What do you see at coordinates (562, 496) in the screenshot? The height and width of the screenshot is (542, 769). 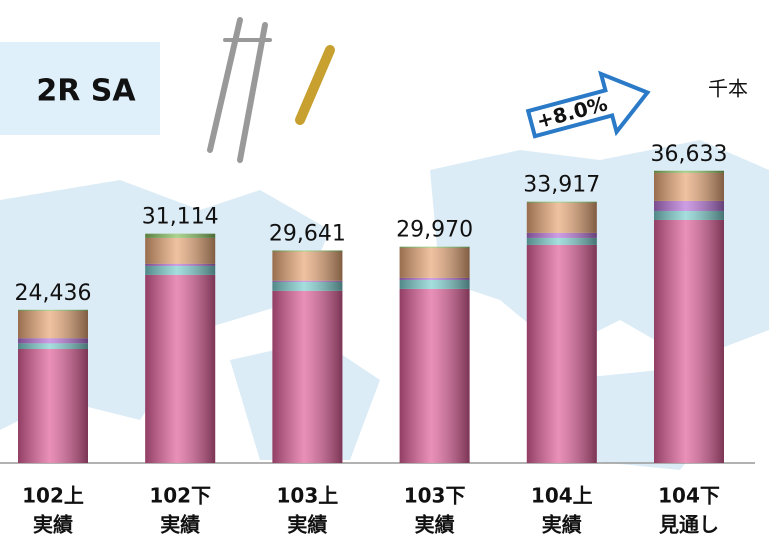 I see `x-tick-label: 104上` at bounding box center [562, 496].